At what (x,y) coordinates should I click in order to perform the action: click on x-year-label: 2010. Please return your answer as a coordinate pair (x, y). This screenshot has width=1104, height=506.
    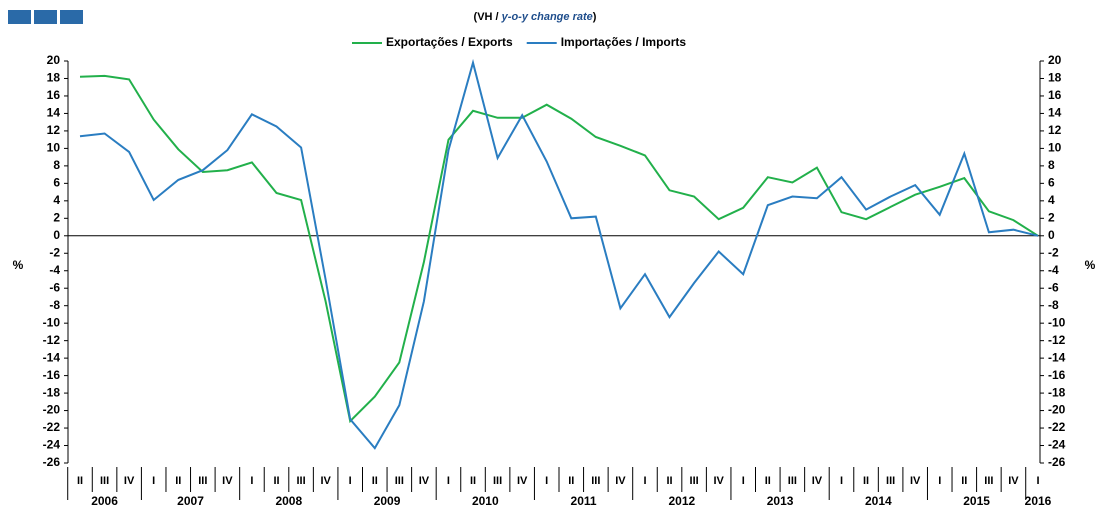
    Looking at the image, I should click on (485, 500).